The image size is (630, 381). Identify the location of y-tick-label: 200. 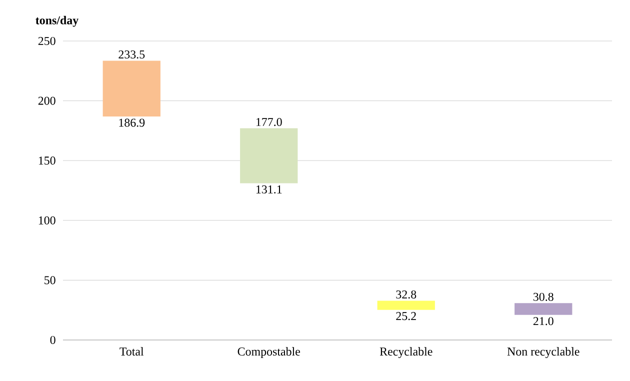
(47, 100).